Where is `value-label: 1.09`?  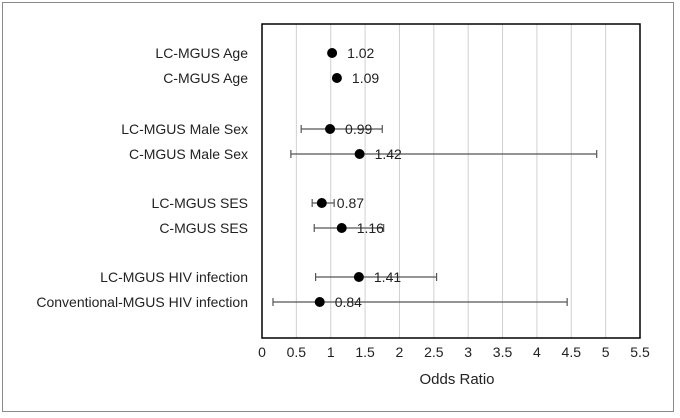 value-label: 1.09 is located at coordinates (365, 78).